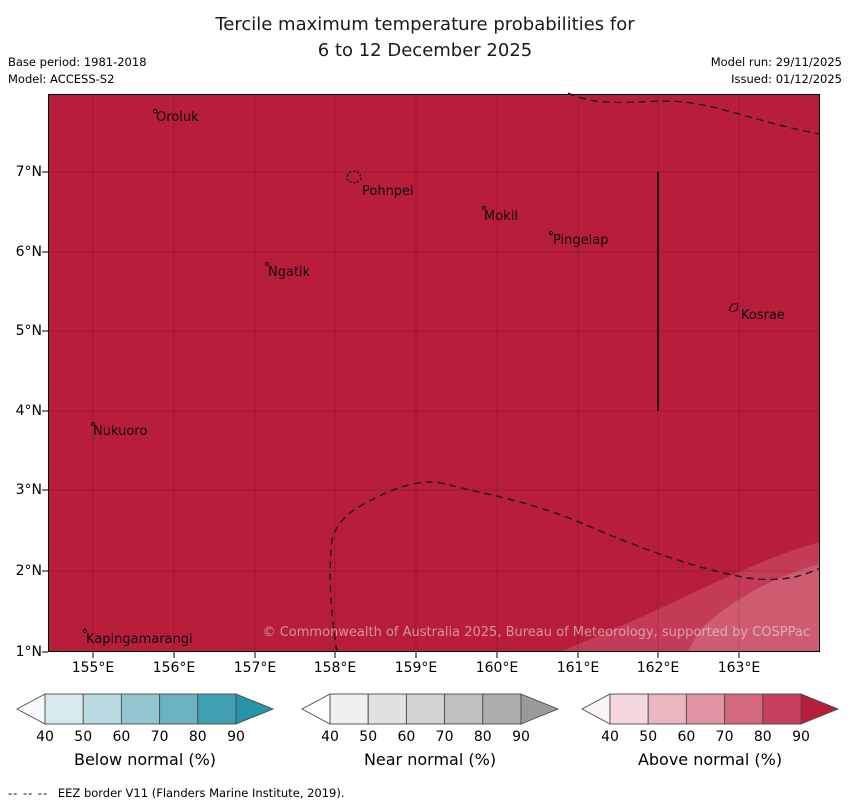  Describe the element at coordinates (733, 308) in the screenshot. I see `kosrae-island-outline` at that location.